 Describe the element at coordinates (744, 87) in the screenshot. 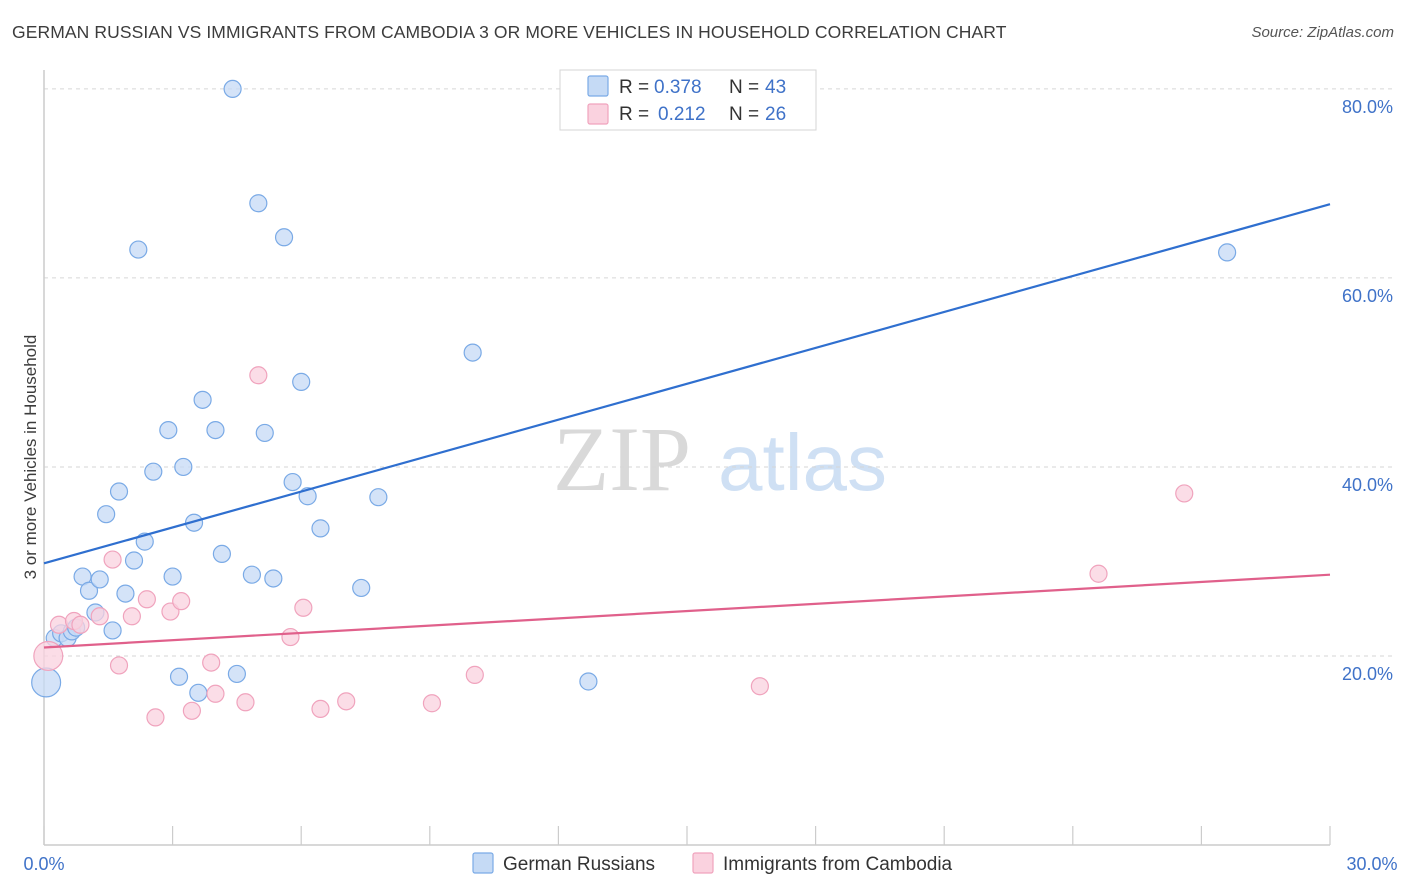

I see `legend-n-label-1: N =` at that location.